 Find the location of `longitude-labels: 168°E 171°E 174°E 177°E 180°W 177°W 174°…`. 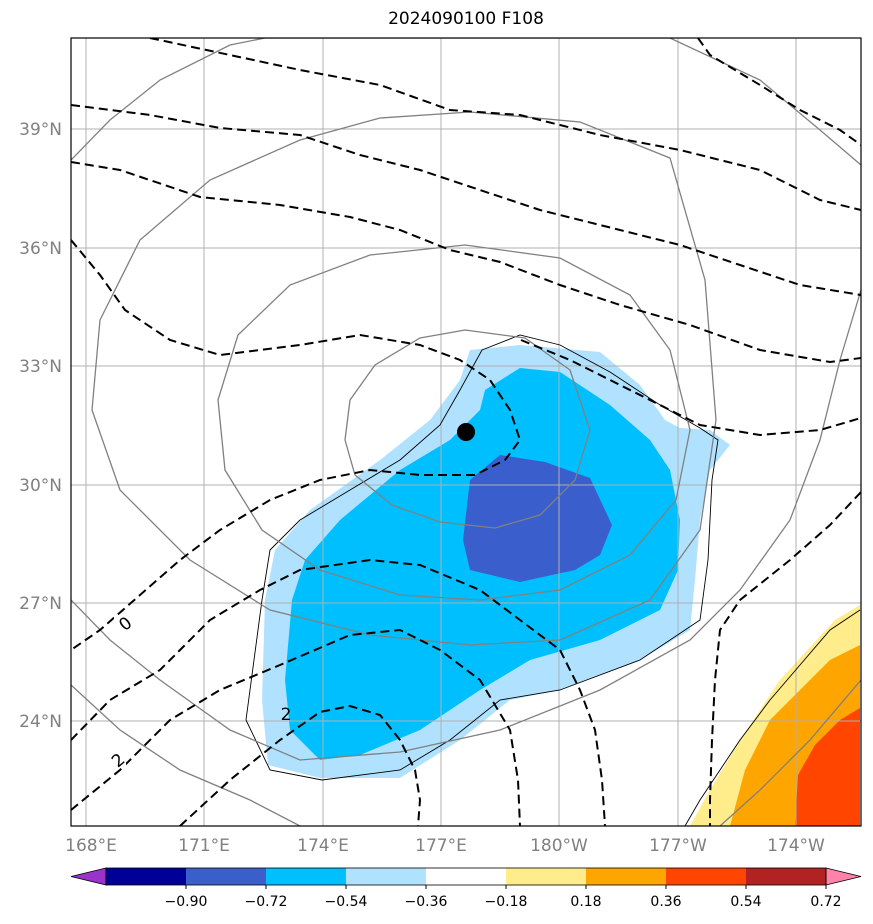

longitude-labels: 168°E 171°E 174°E 177°E 180°W 177°W 174°… is located at coordinates (445, 846).